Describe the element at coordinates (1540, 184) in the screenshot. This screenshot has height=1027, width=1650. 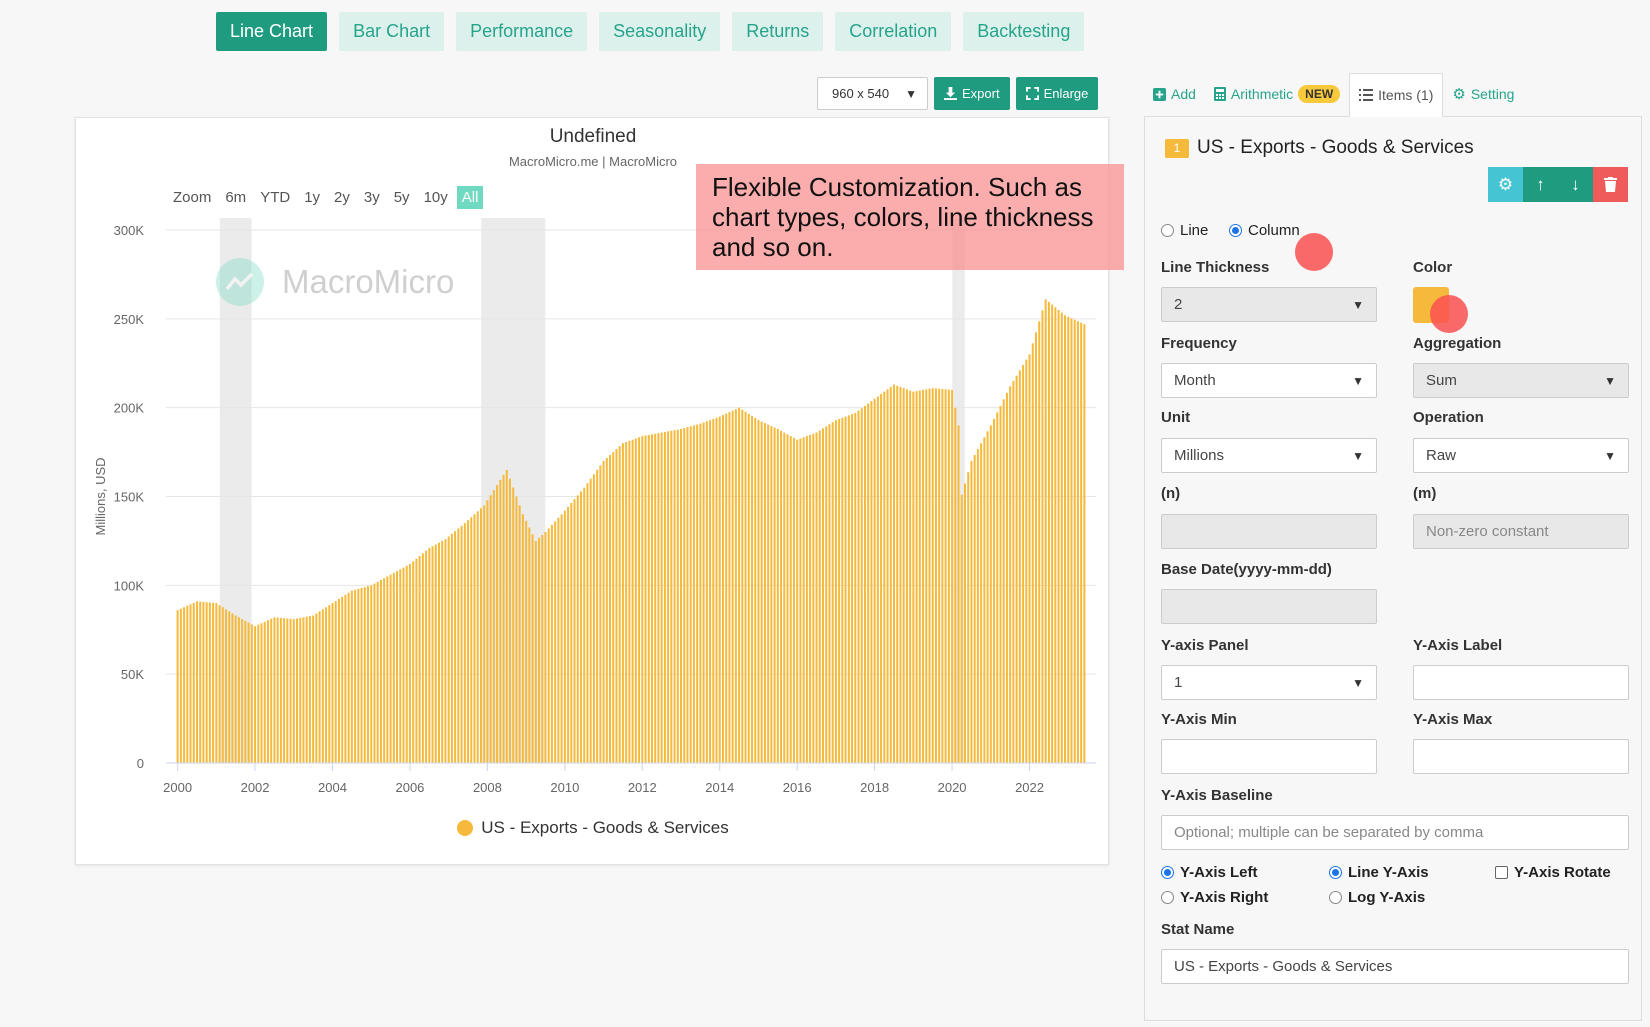
I see `move-up-button: ↑` at that location.